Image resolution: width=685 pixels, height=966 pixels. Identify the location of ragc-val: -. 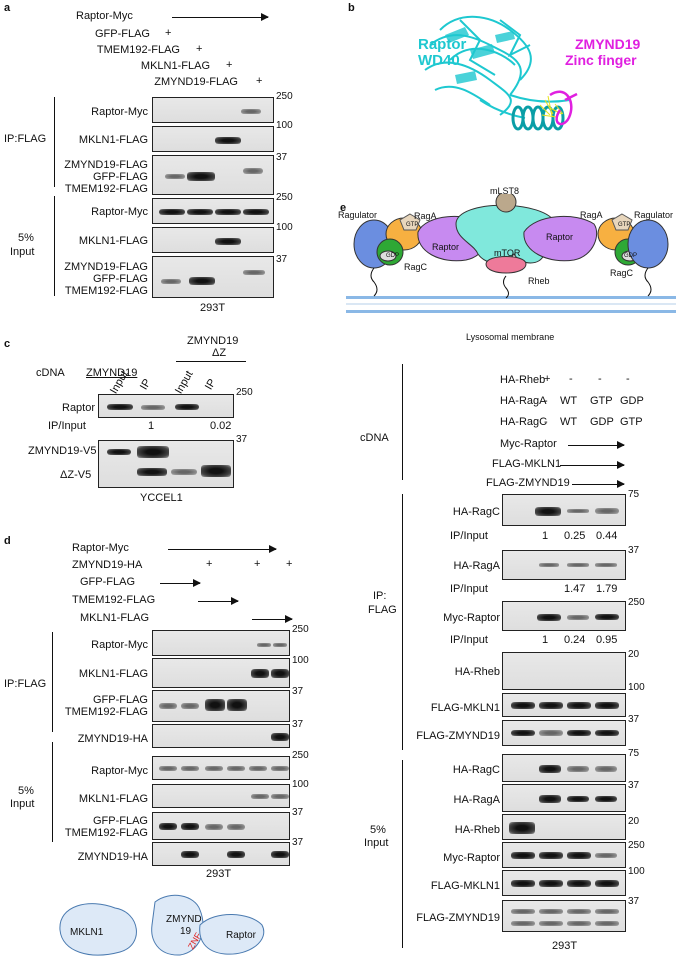
(546, 422).